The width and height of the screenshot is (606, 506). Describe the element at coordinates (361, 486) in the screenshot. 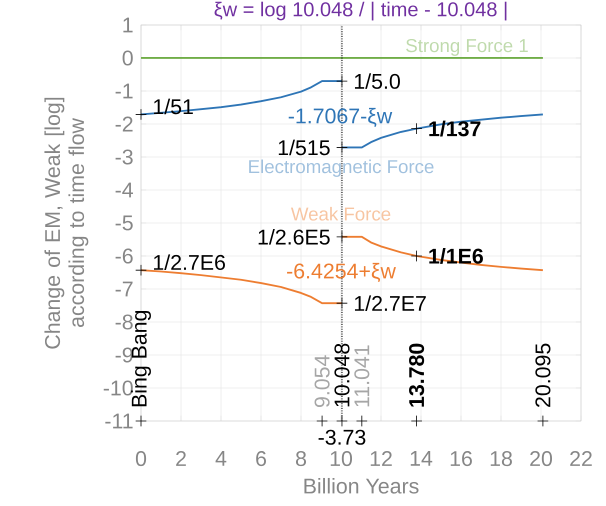

I see `x-axis-title: Billion Years` at that location.